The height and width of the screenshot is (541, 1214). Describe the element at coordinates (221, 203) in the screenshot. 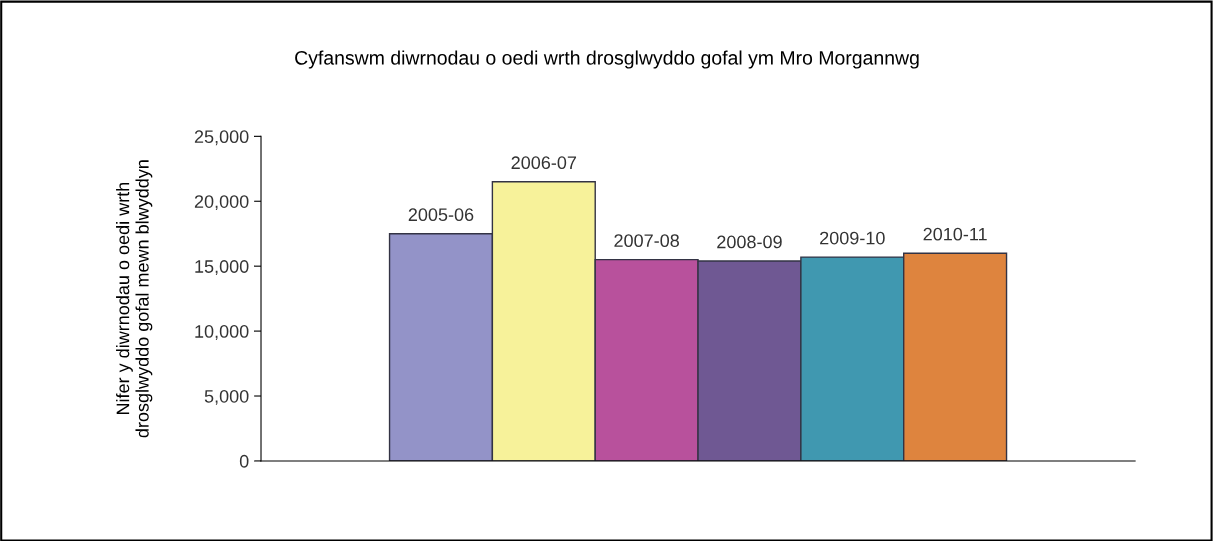

I see `y-tick-label: 20,000` at that location.